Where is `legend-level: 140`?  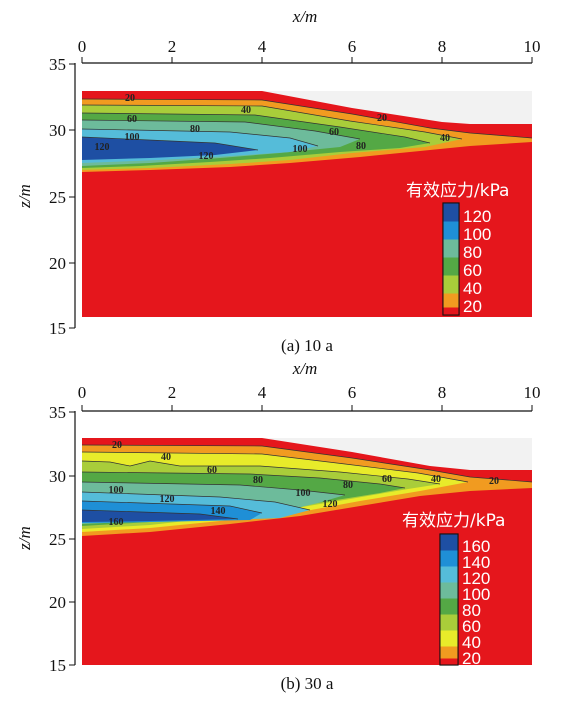 legend-level: 140 is located at coordinates (476, 562).